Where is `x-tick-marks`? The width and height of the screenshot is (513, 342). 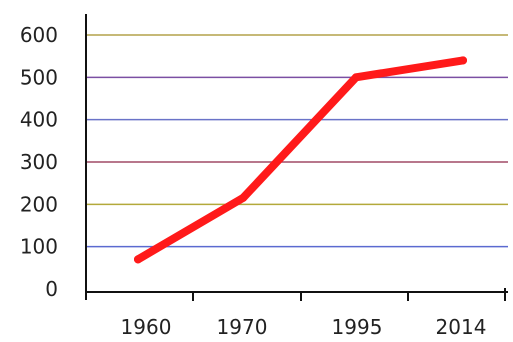 x-tick-marks is located at coordinates (349, 294).